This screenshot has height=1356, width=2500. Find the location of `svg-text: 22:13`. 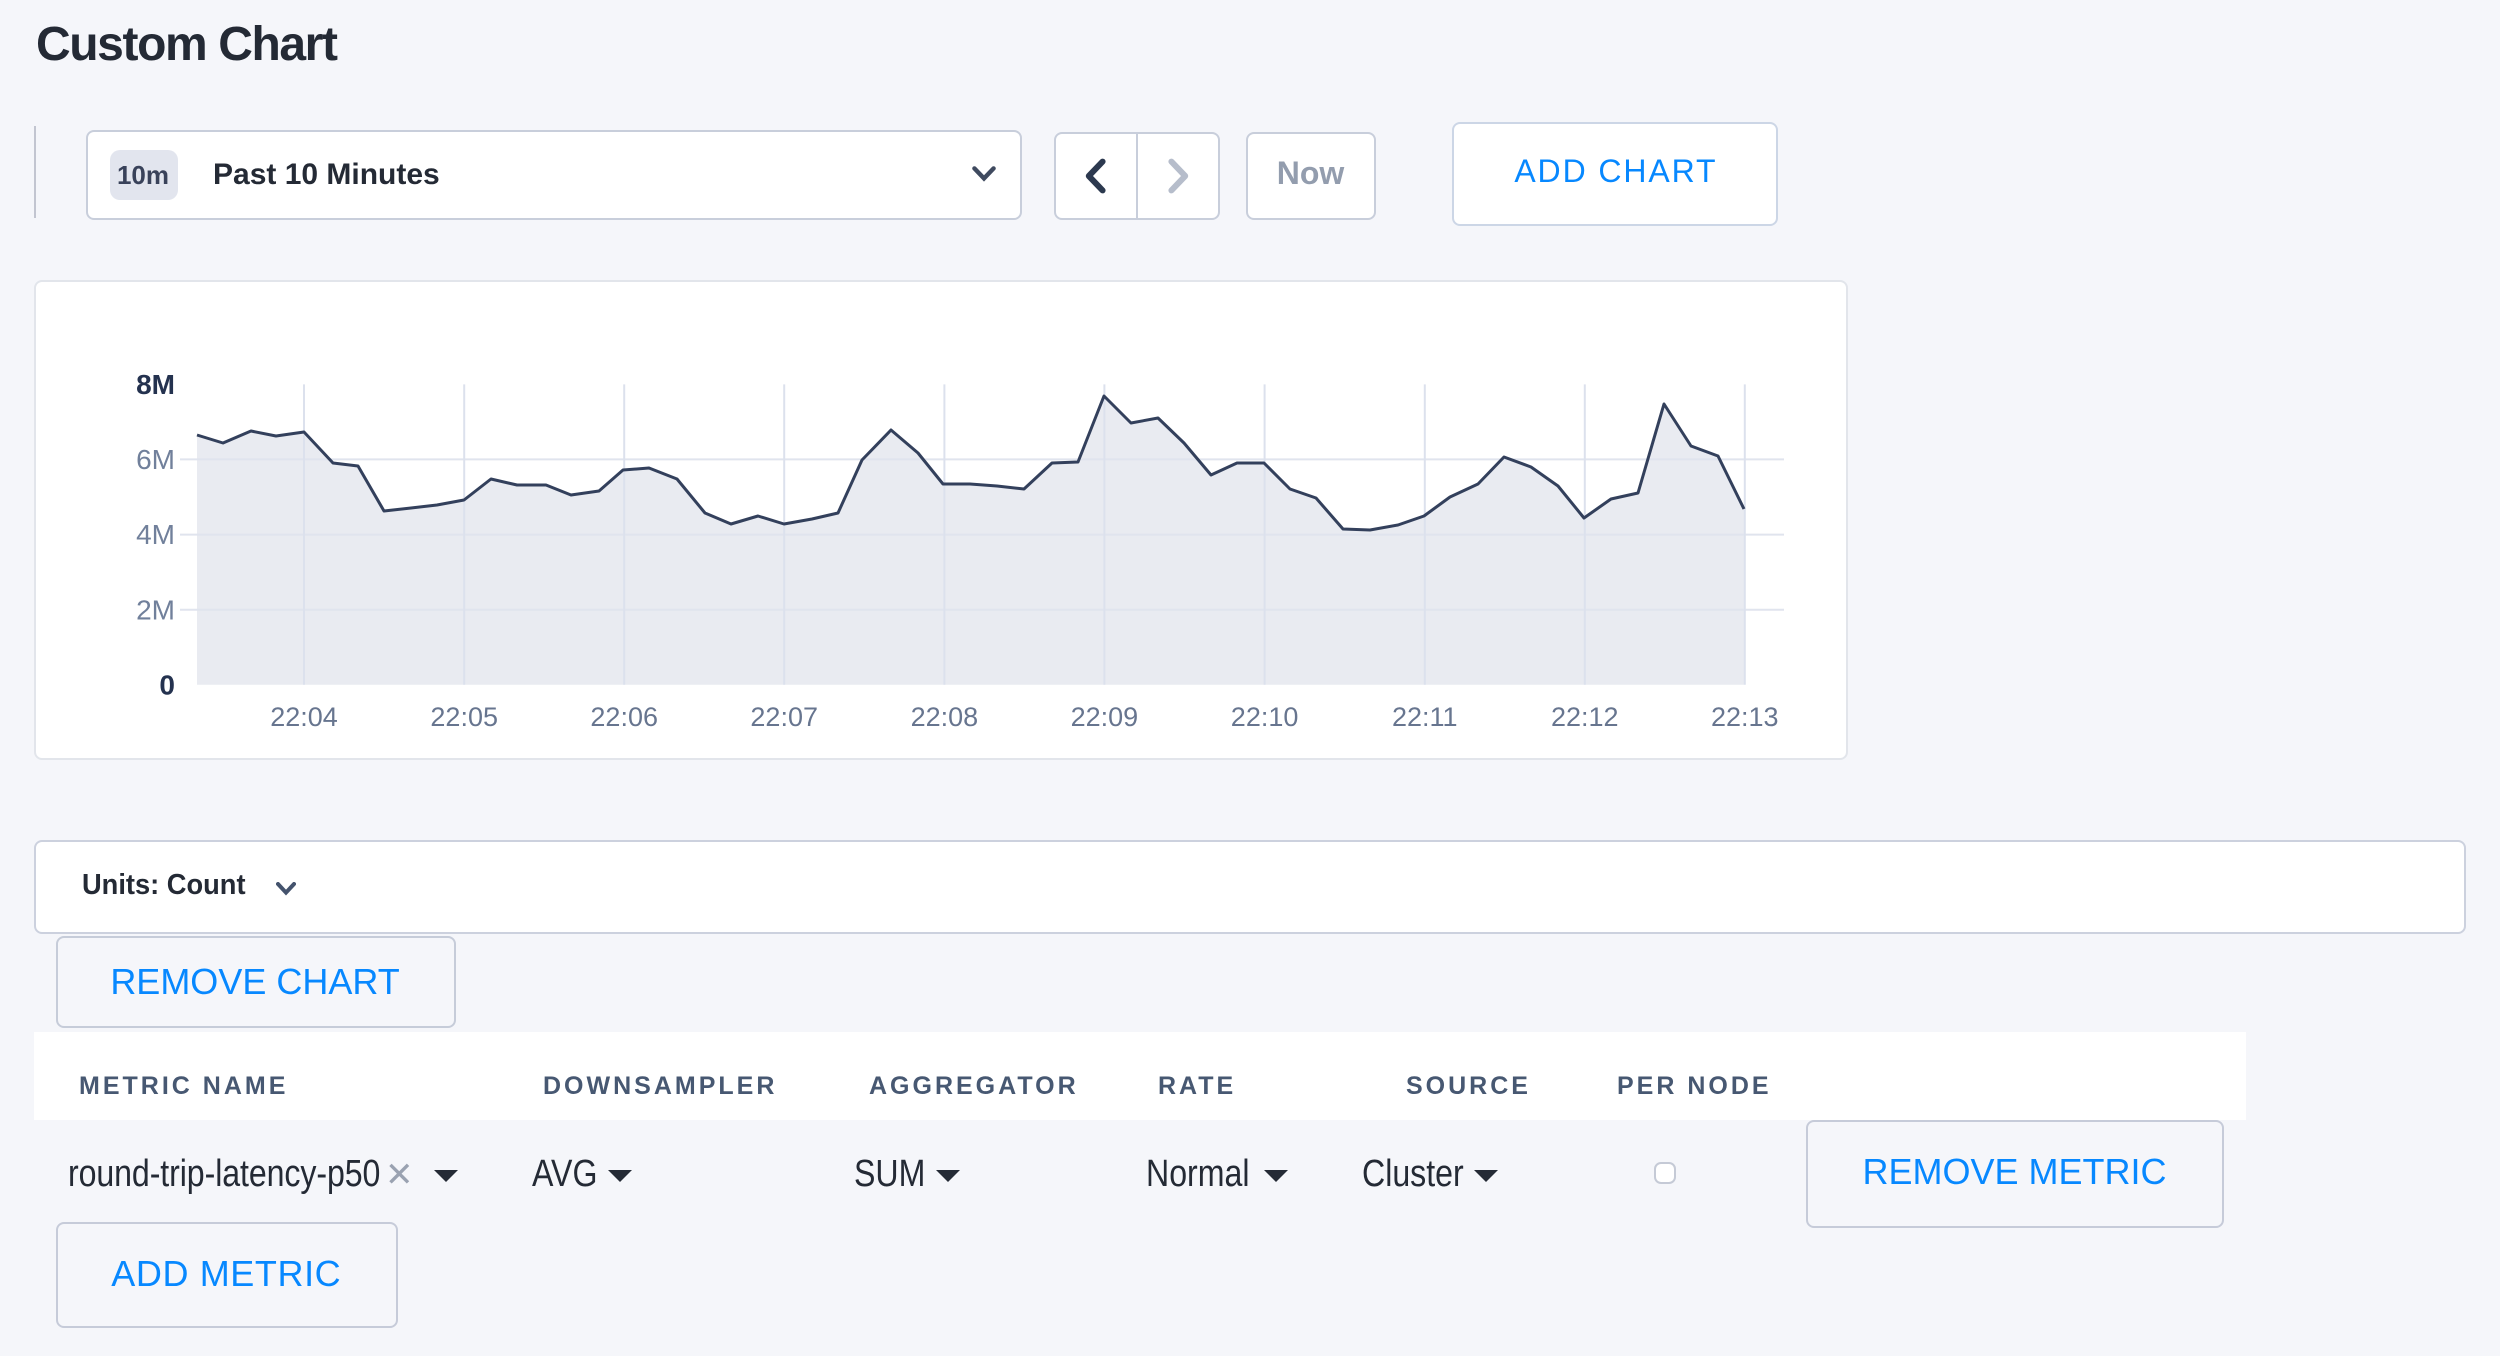

svg-text: 22:13 is located at coordinates (1745, 717).